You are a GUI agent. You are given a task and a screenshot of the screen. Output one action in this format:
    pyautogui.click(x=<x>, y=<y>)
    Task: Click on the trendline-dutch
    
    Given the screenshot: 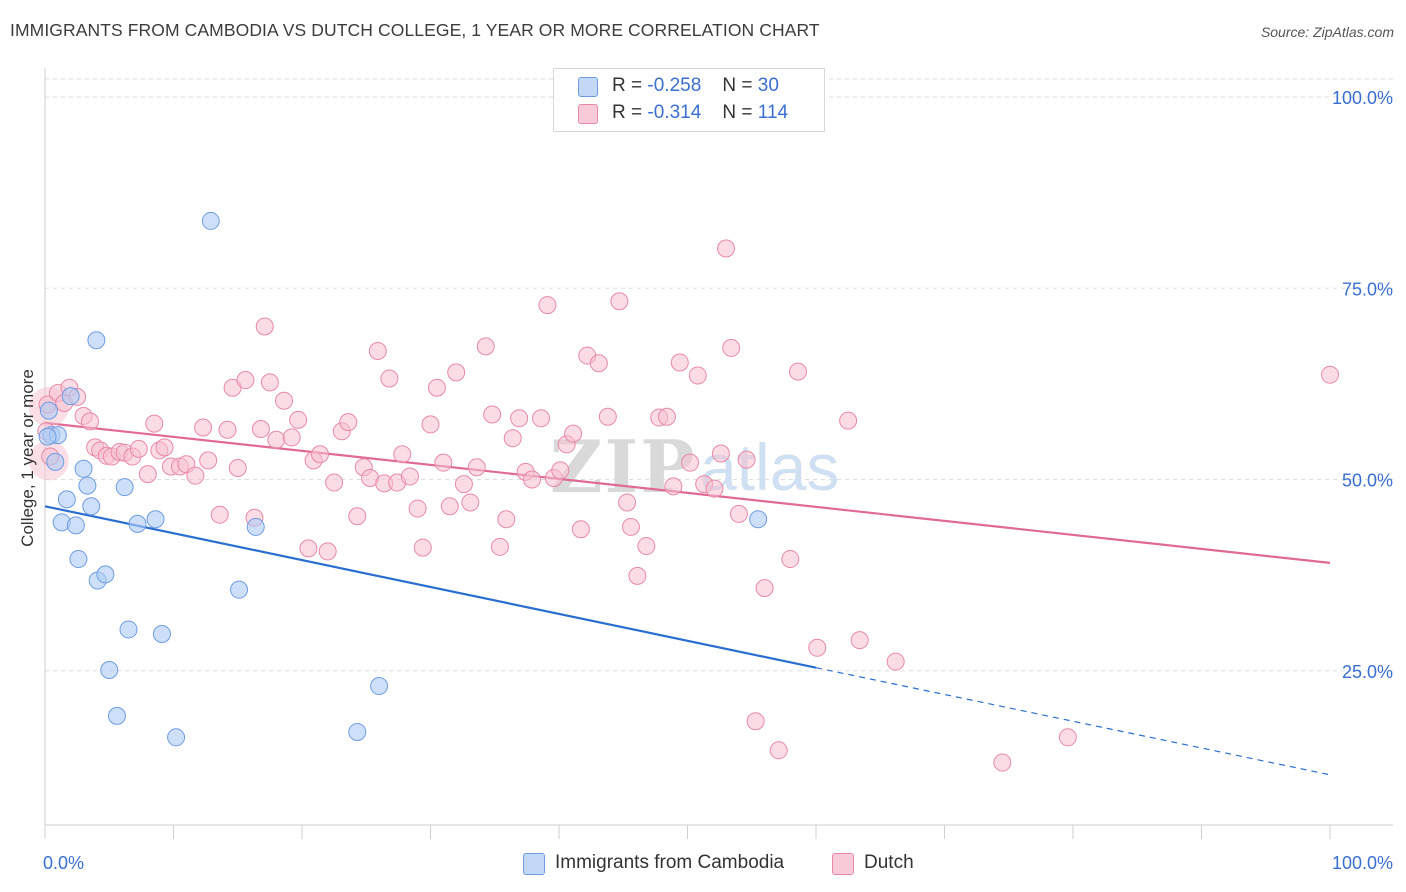 What is the action you would take?
    pyautogui.click(x=687, y=492)
    